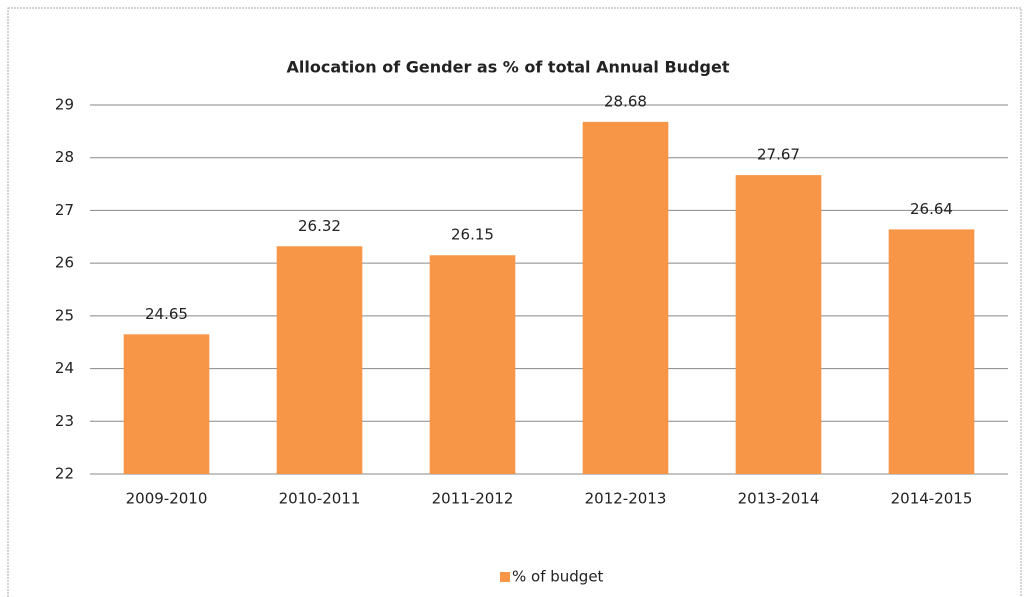 The width and height of the screenshot is (1029, 597). I want to click on data-label: 26.15, so click(472, 235).